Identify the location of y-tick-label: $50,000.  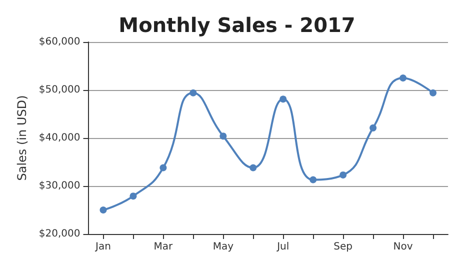
(59, 90).